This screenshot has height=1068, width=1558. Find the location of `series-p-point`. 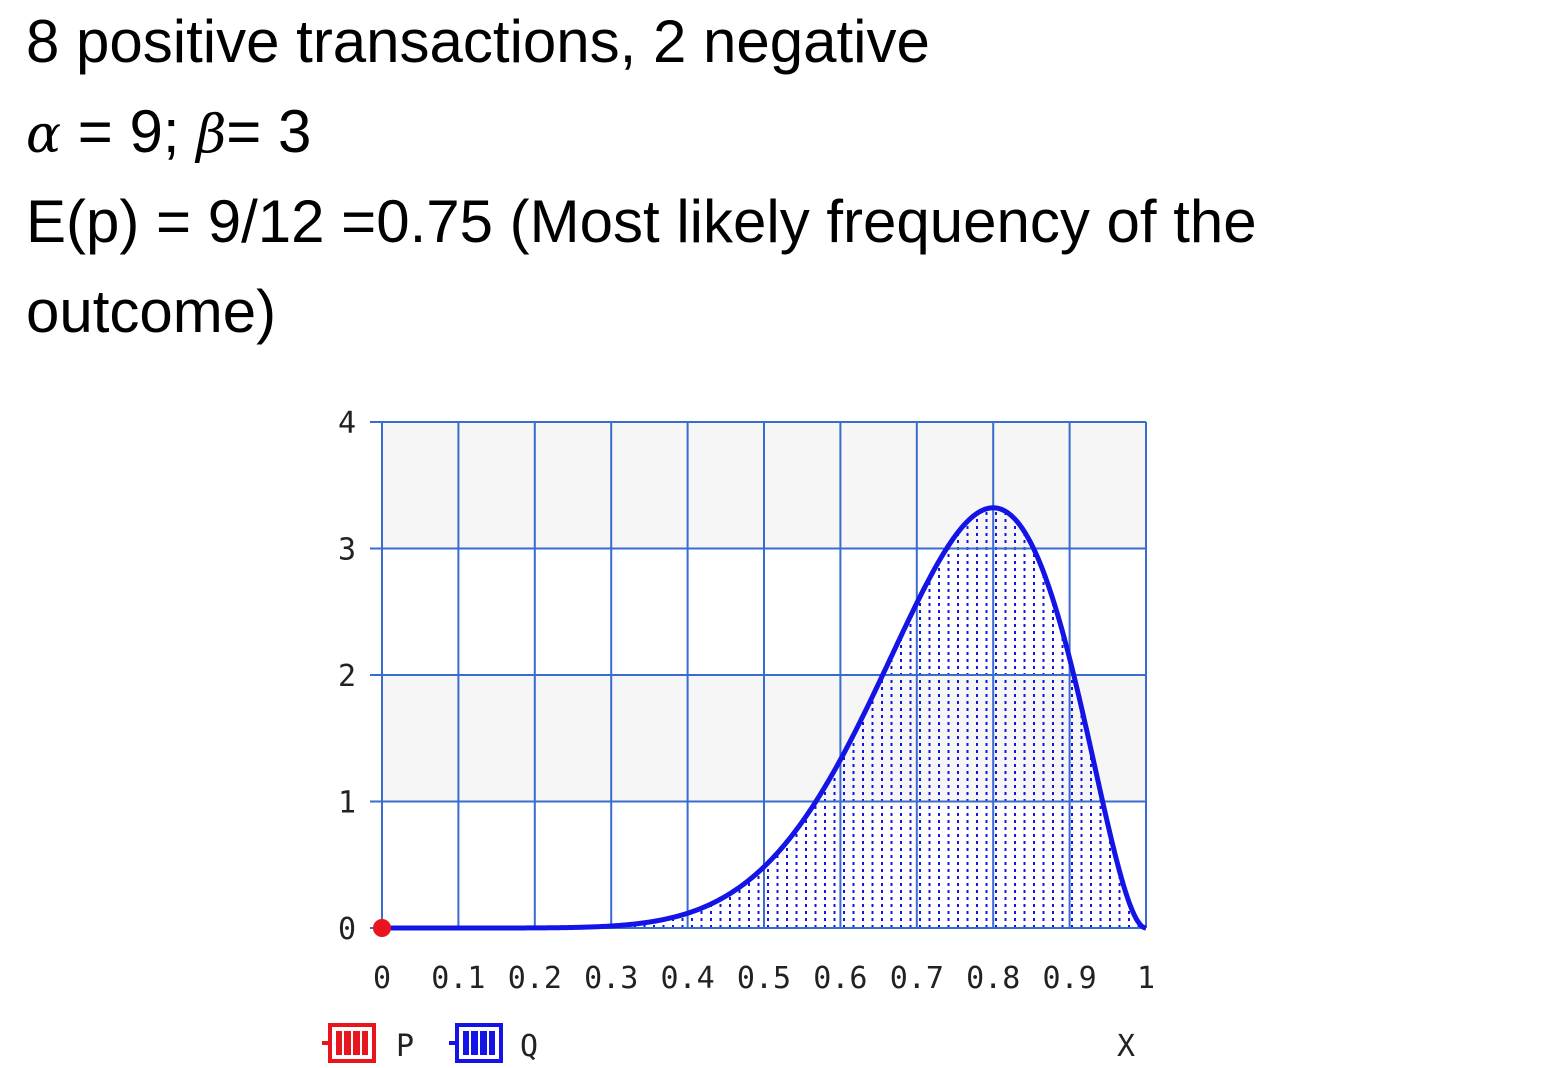

series-p-point is located at coordinates (382, 928).